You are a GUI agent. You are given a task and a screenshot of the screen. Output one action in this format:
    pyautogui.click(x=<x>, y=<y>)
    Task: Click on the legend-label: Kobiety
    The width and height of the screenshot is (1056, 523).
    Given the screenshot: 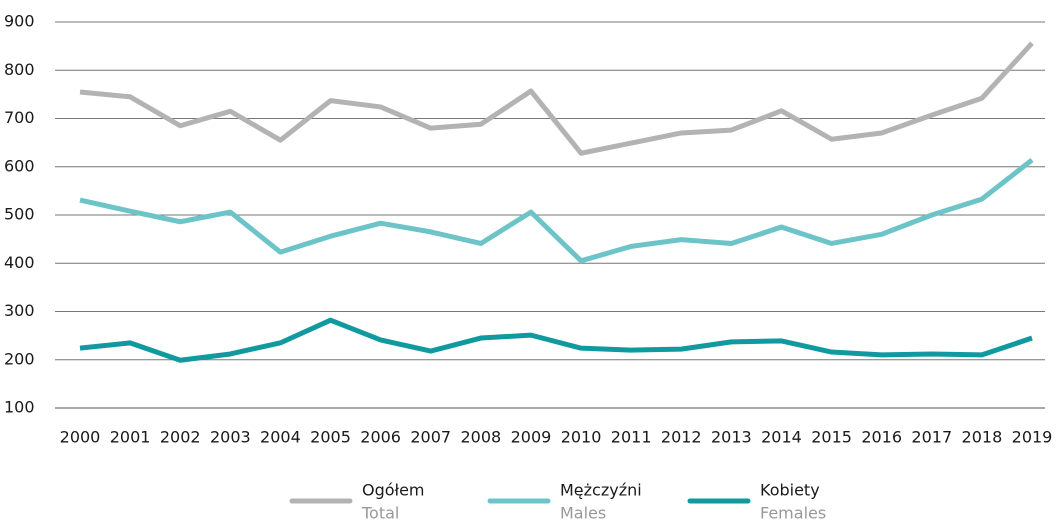 What is the action you would take?
    pyautogui.click(x=790, y=490)
    